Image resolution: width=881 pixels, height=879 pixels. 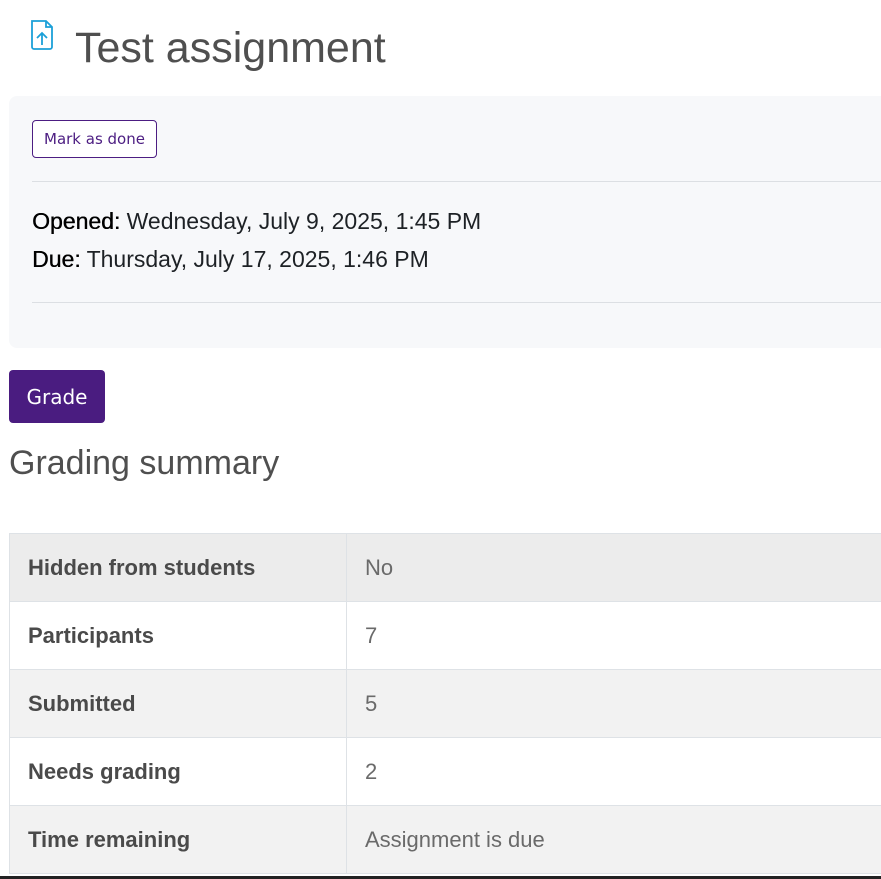 I want to click on mark-as-done-button: Mark as done, so click(x=94, y=139).